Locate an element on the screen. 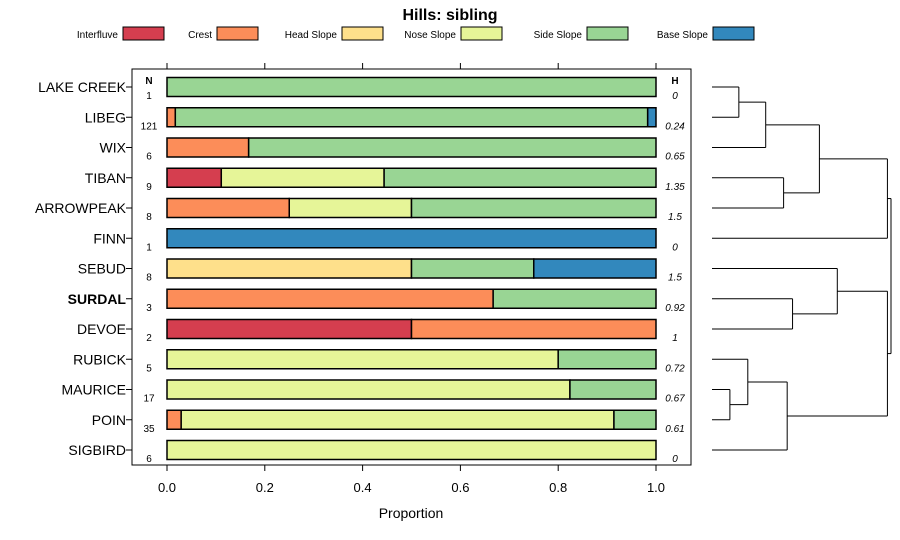  row-h-value: 0.65 is located at coordinates (675, 157).